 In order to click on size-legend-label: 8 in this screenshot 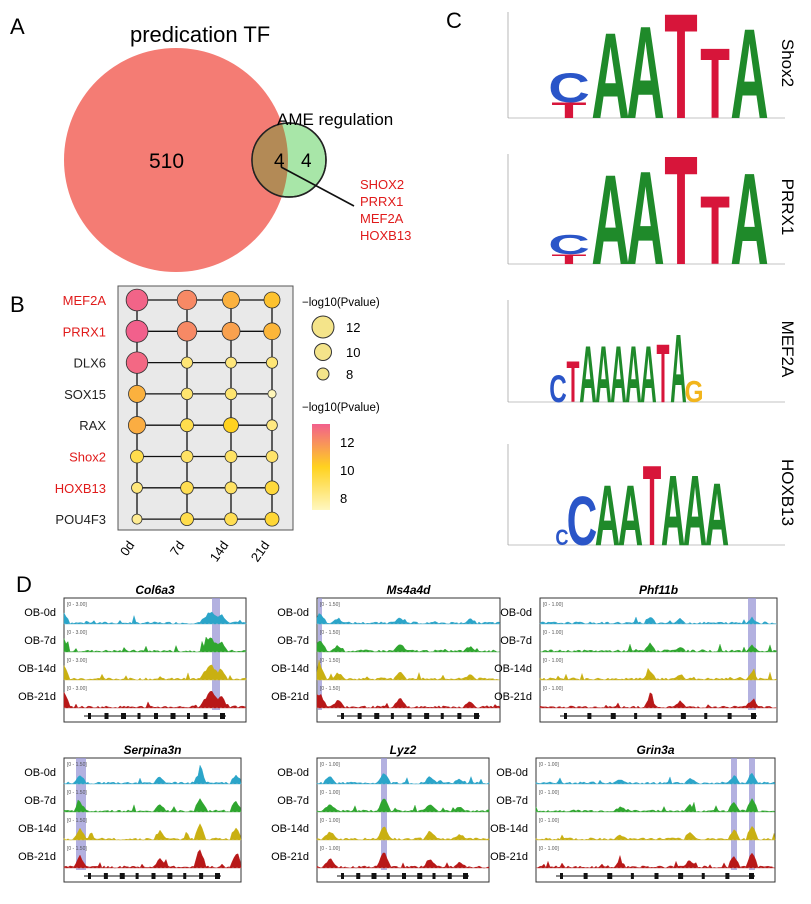, I will do `click(349, 374)`.